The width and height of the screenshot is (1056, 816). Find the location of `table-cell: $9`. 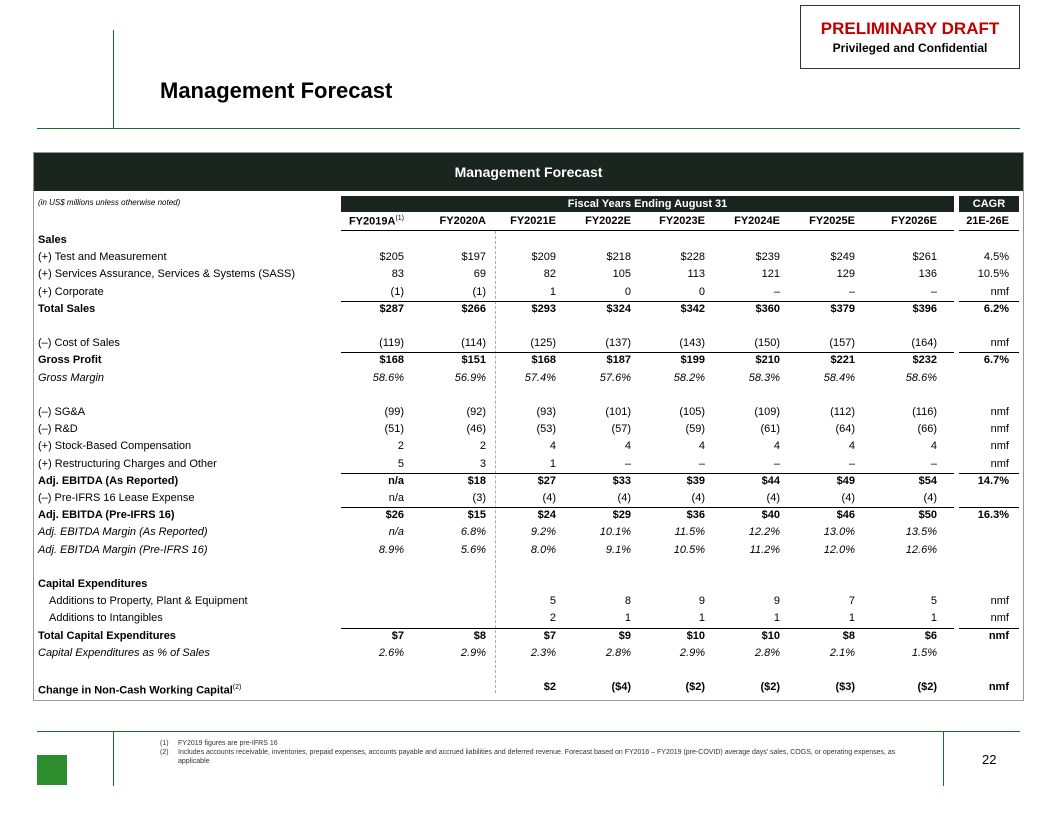

table-cell: $9 is located at coordinates (624, 635).